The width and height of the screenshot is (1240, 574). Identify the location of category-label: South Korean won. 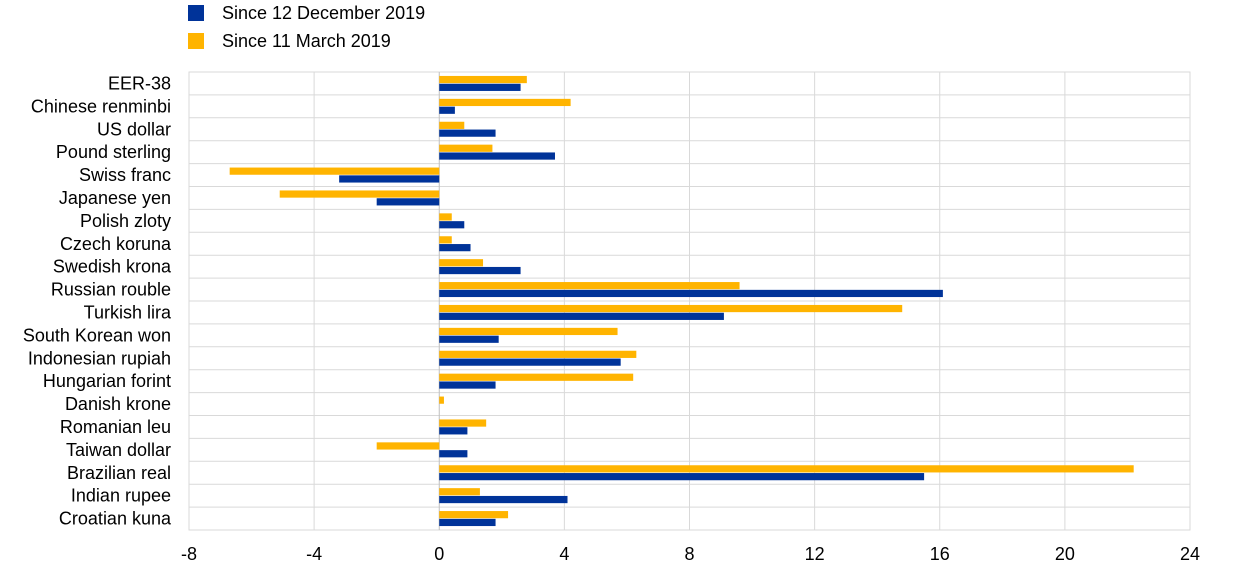
(97, 335).